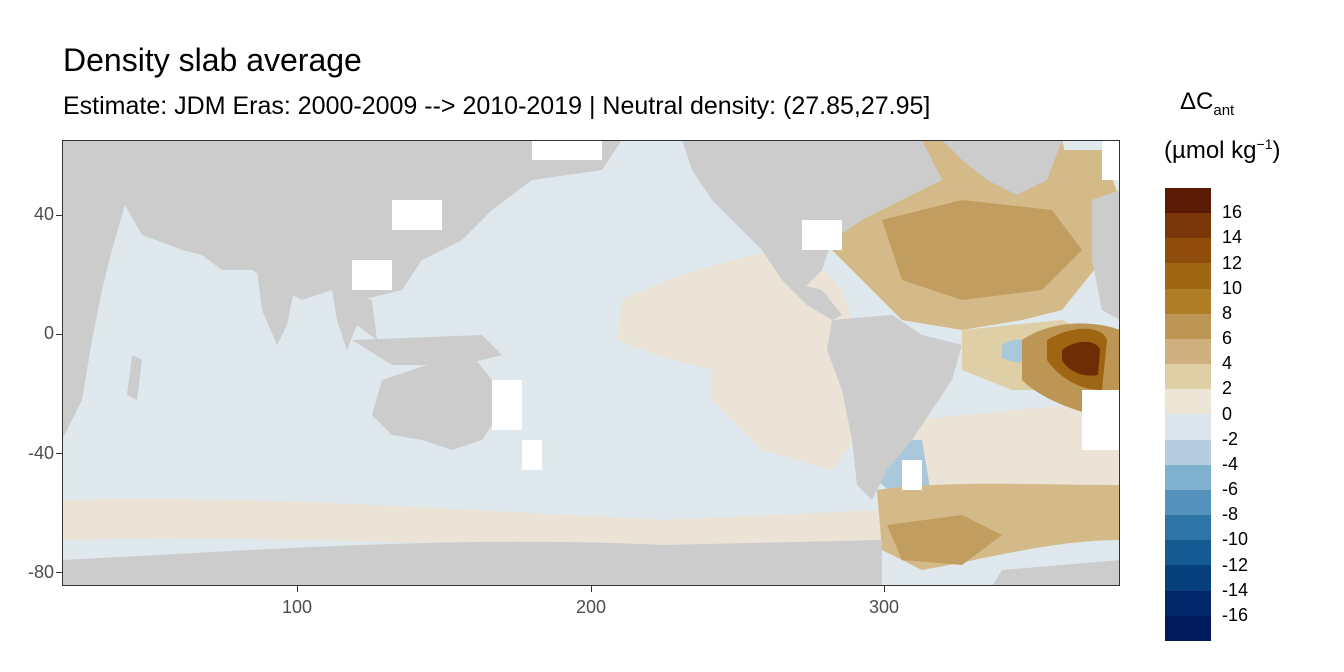 This screenshot has width=1344, height=672. I want to click on southern-ocean-band, so click(472, 524).